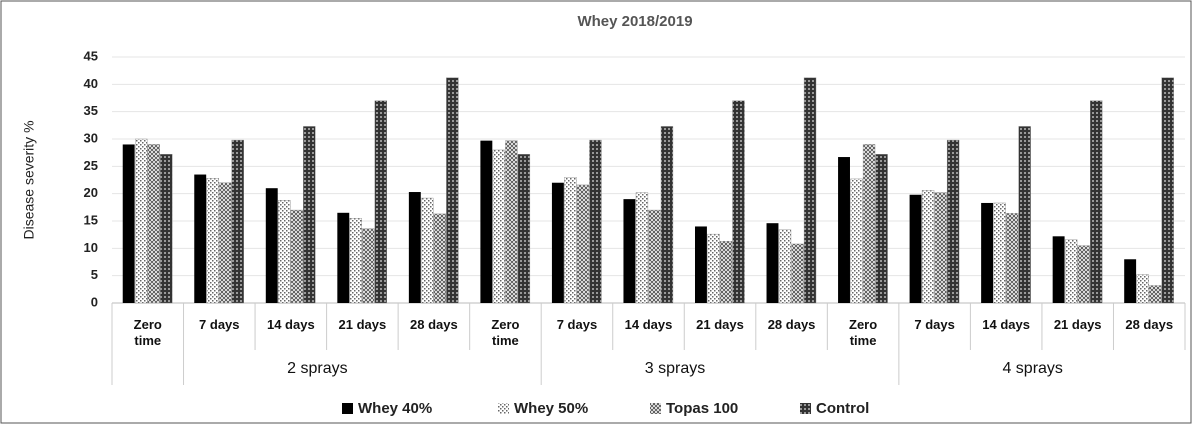 The image size is (1192, 424). Describe the element at coordinates (91, 165) in the screenshot. I see `y-tick-label: 25` at that location.